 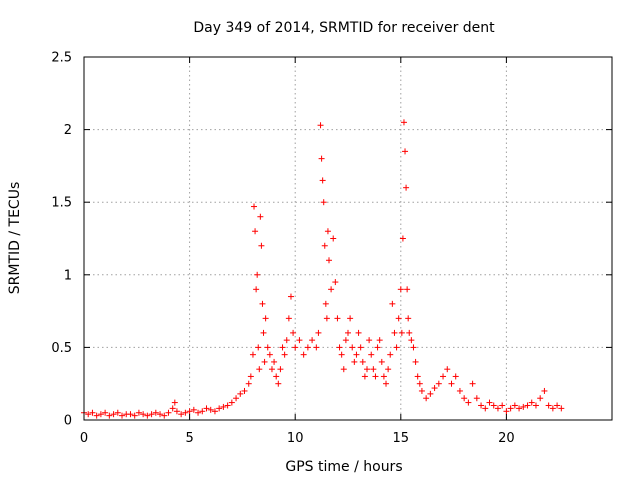 I want to click on x-tick-label: 5, so click(x=189, y=438).